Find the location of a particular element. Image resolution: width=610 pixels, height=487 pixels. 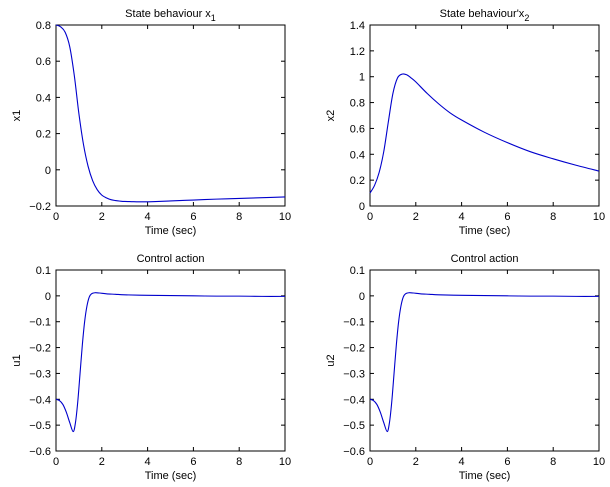

chart-title-text: State behaviour'x is located at coordinates (482, 14).